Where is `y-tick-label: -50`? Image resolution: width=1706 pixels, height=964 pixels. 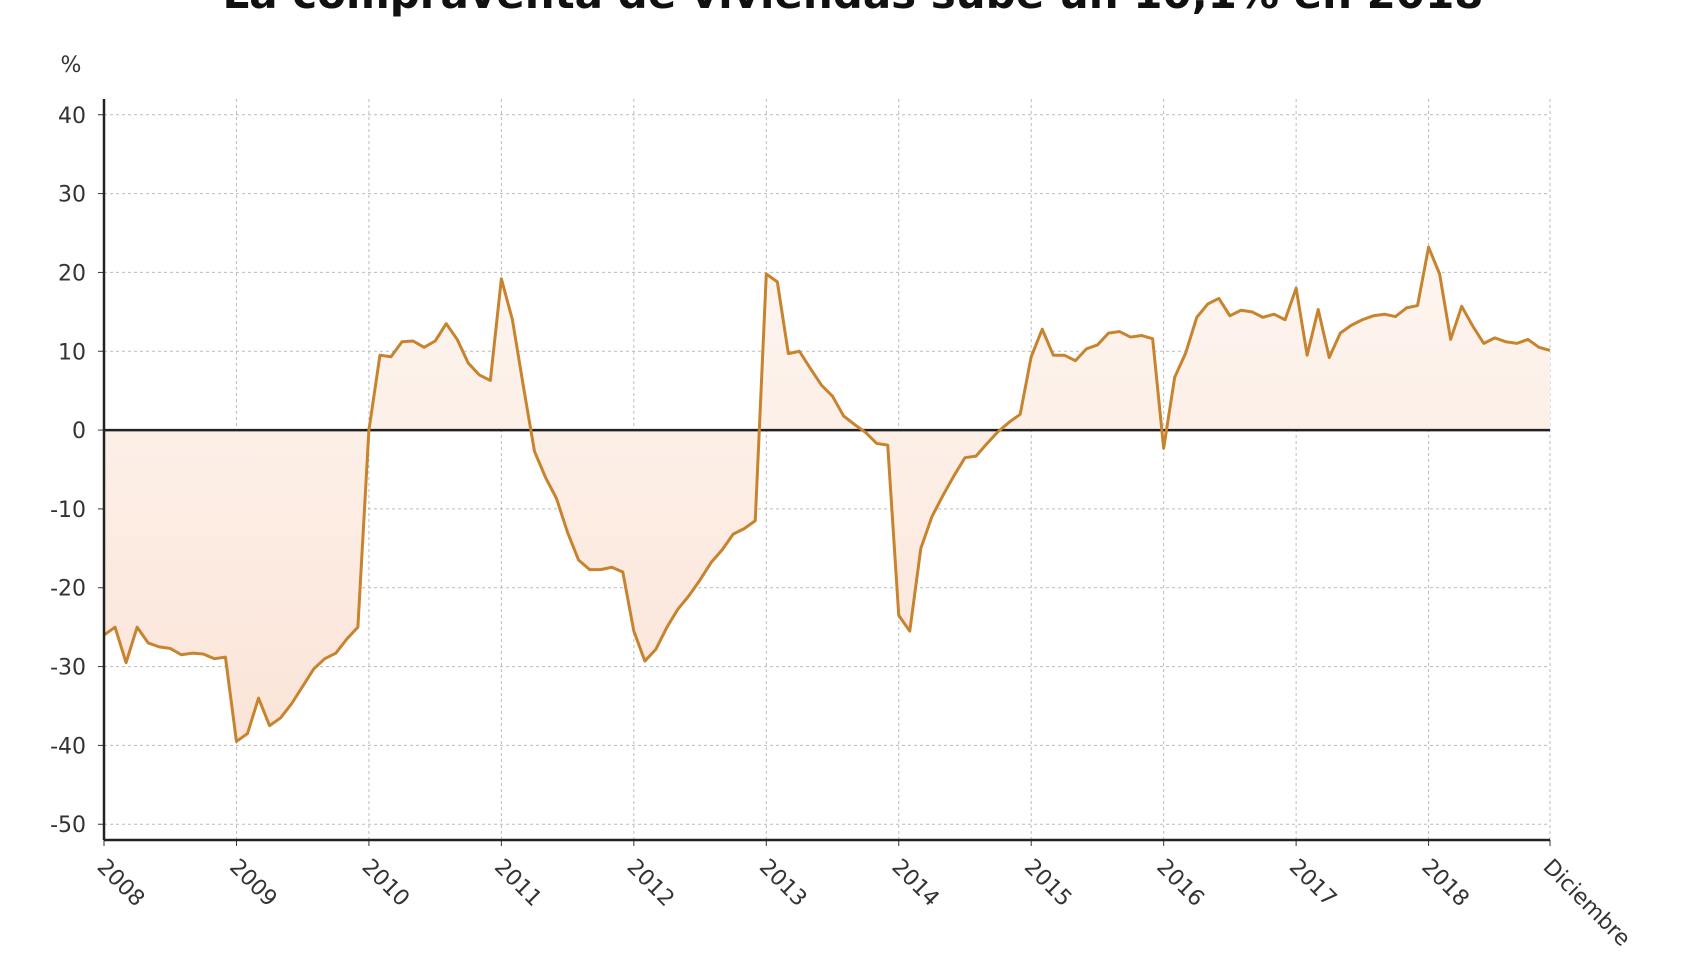 y-tick-label: -50 is located at coordinates (68, 825).